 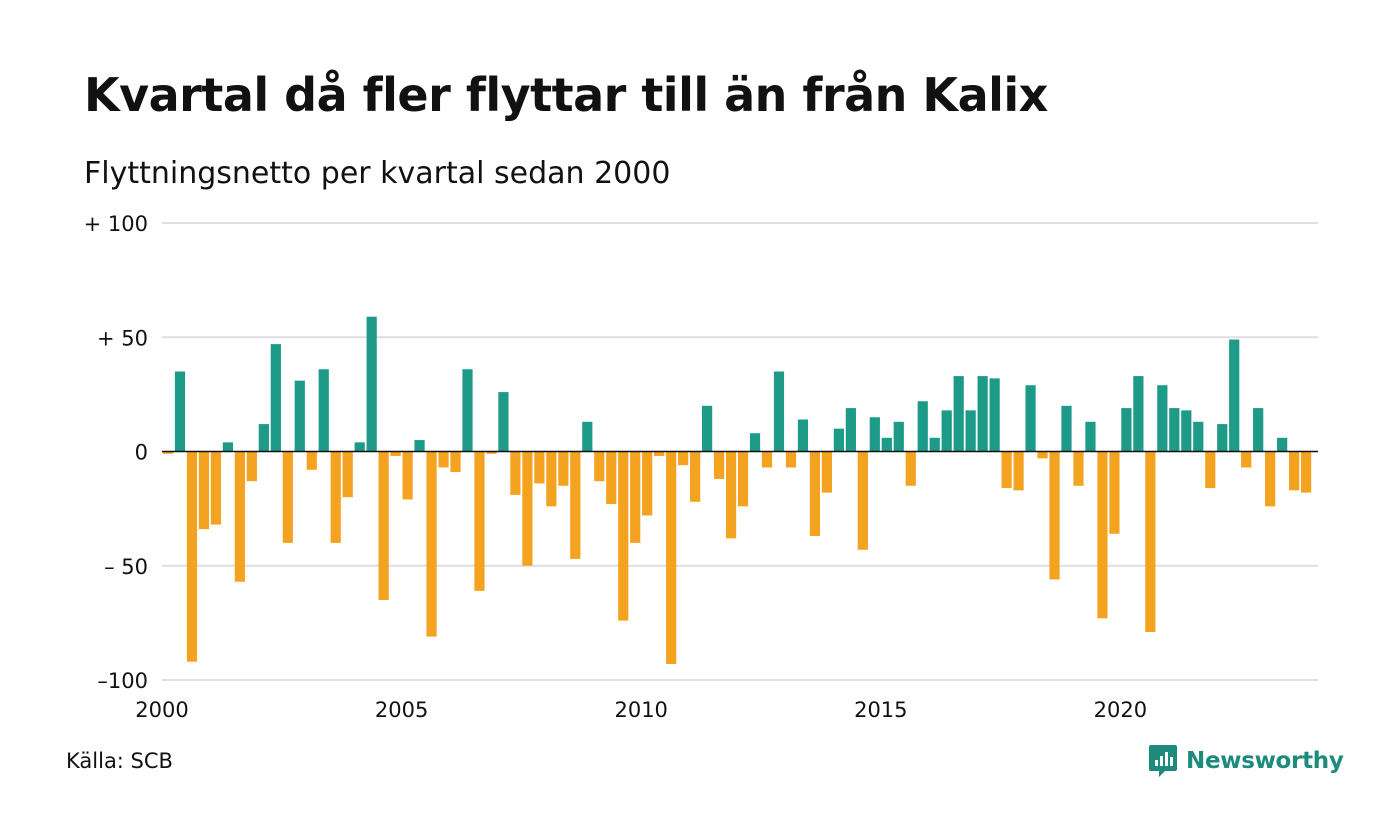 What do you see at coordinates (1265, 761) in the screenshot?
I see `brand-name: Newsworthy` at bounding box center [1265, 761].